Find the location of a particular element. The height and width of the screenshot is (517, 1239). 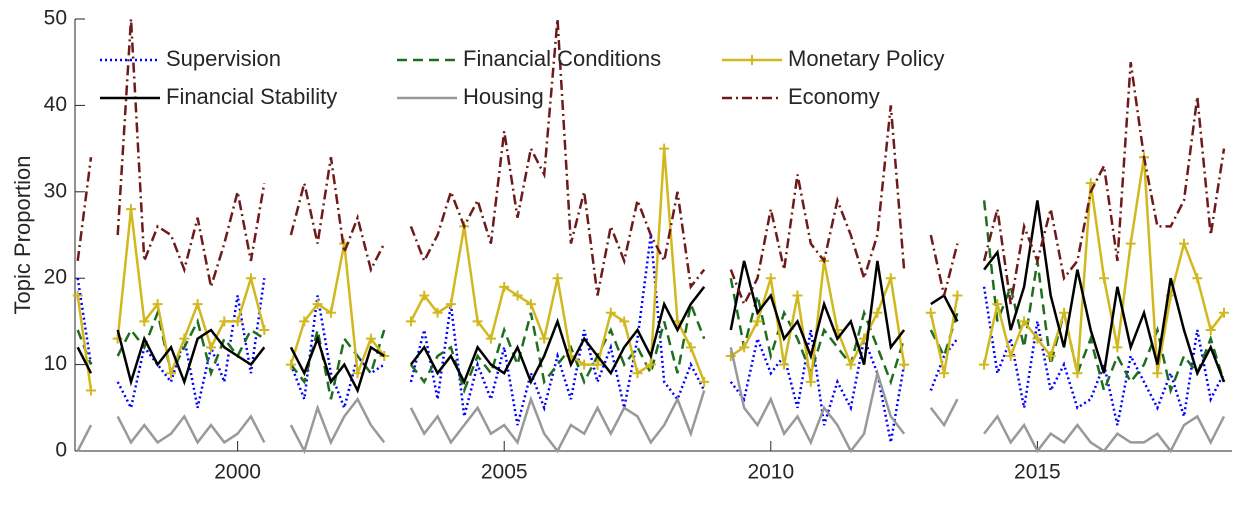

legend-label: Financial Stability is located at coordinates (251, 96).